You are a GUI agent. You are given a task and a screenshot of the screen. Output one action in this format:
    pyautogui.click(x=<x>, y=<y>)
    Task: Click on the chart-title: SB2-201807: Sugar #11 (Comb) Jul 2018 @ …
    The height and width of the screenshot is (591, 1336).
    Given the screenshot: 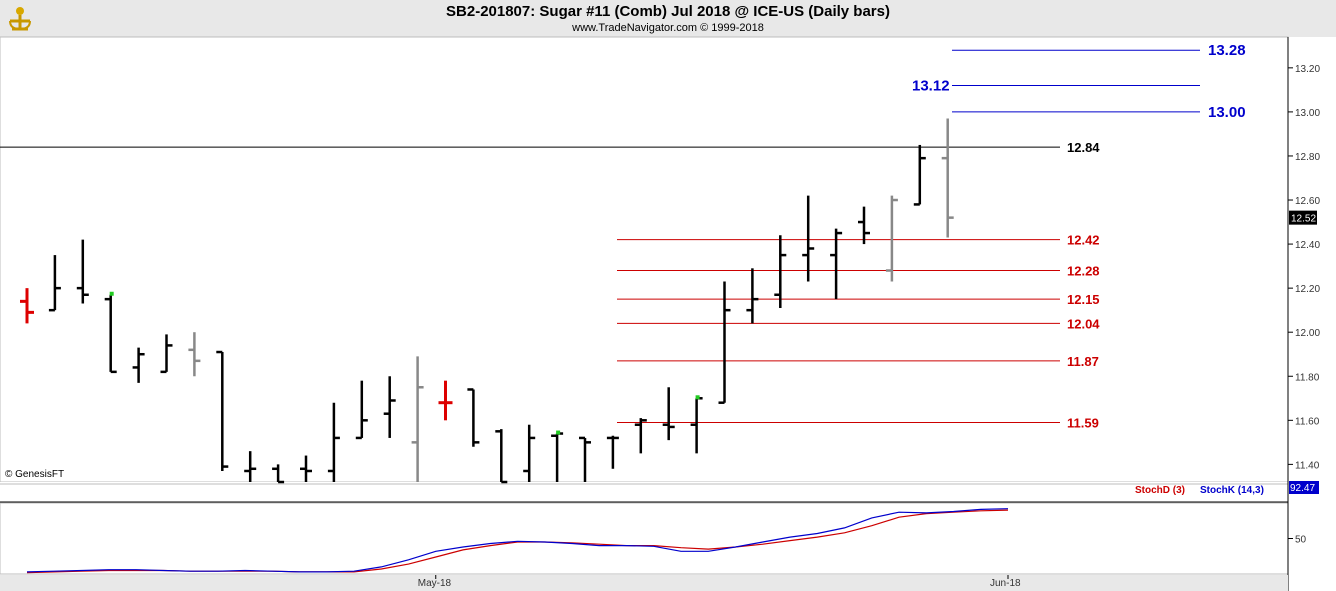 What is the action you would take?
    pyautogui.click(x=668, y=11)
    